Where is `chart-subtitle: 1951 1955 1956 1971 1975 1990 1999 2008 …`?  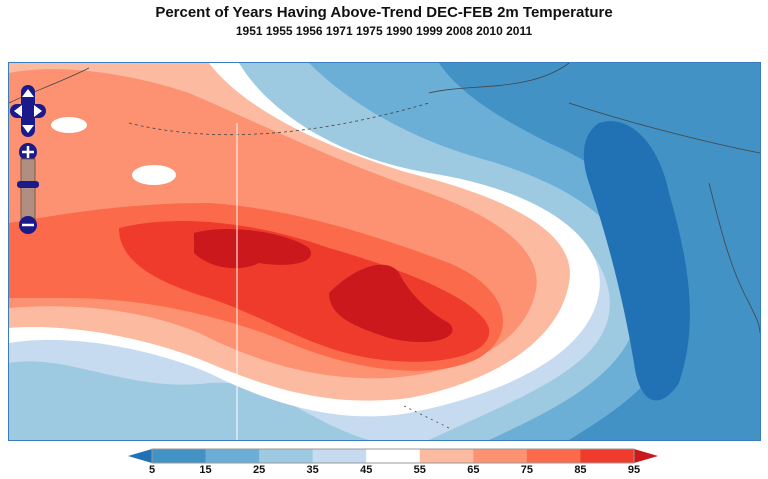 chart-subtitle: 1951 1955 1956 1971 1975 1990 1999 2008 … is located at coordinates (384, 31).